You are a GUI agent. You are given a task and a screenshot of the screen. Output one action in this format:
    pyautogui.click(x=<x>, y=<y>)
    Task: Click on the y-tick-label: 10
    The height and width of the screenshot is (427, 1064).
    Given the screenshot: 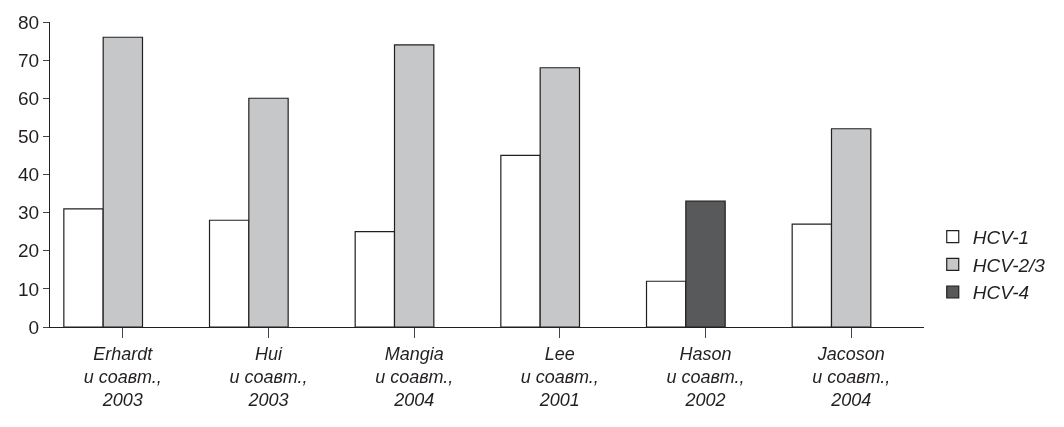 What is the action you would take?
    pyautogui.click(x=29, y=289)
    